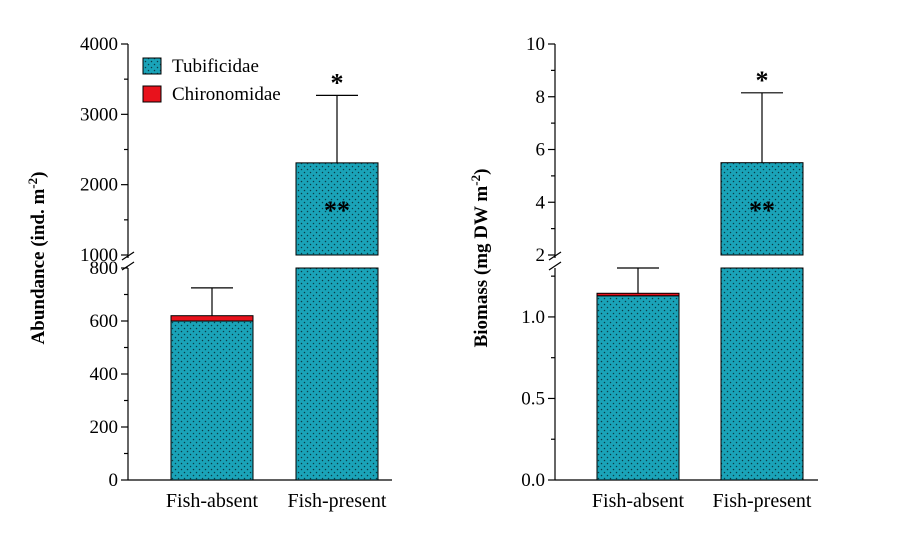  Describe the element at coordinates (104, 268) in the screenshot. I see `y-tick-label: 800` at that location.